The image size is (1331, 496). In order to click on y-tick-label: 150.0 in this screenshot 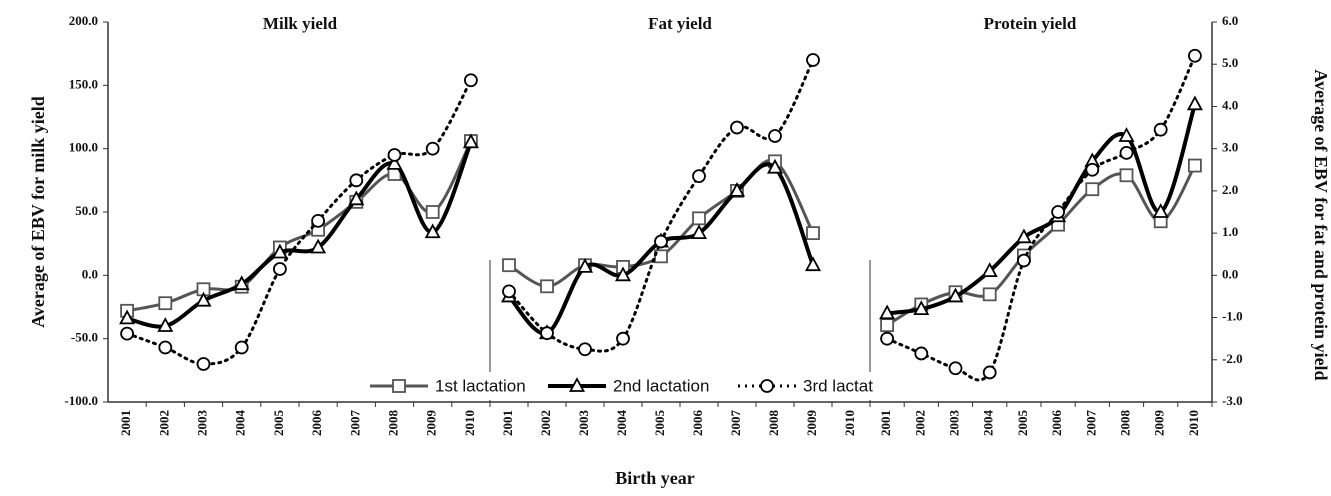, I will do `click(83, 83)`.